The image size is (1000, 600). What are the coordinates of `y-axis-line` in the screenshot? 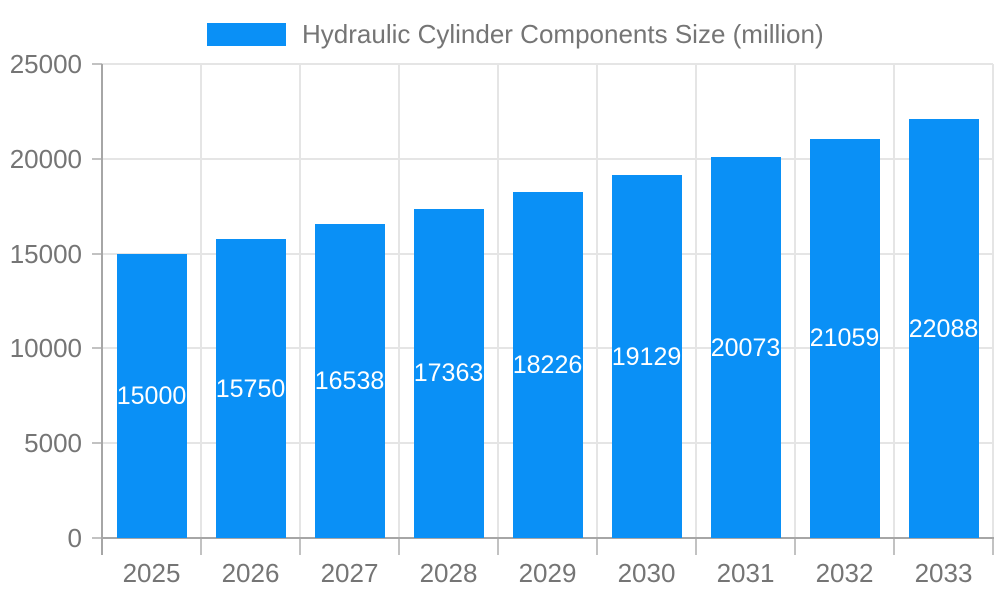 It's located at (102, 301).